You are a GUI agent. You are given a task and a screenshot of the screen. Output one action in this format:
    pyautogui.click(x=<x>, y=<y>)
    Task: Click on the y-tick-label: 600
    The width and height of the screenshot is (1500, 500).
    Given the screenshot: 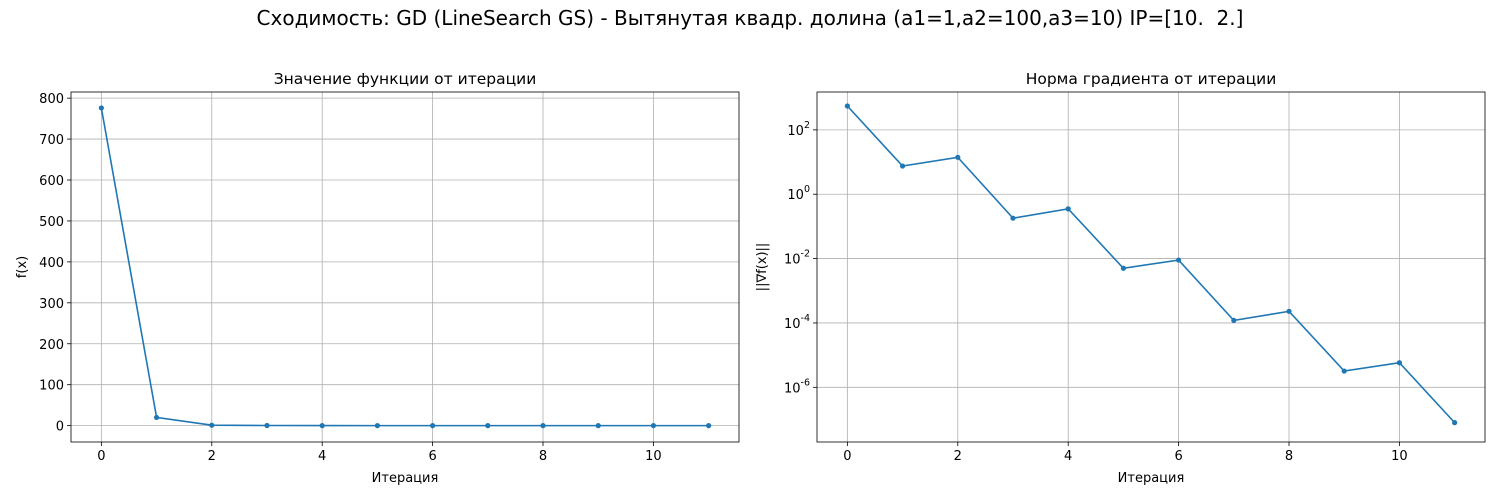 What is the action you would take?
    pyautogui.click(x=51, y=181)
    